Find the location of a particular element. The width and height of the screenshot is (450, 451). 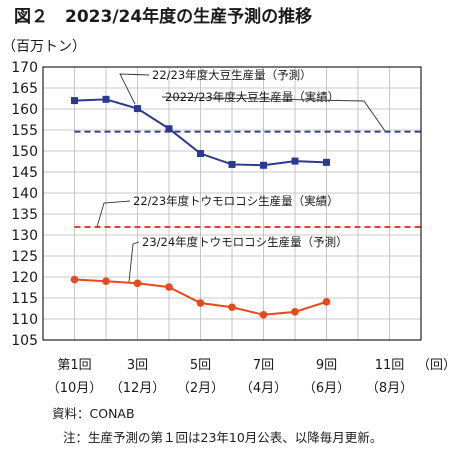

x-tick-sublabel: （4月） is located at coordinates (263, 388).